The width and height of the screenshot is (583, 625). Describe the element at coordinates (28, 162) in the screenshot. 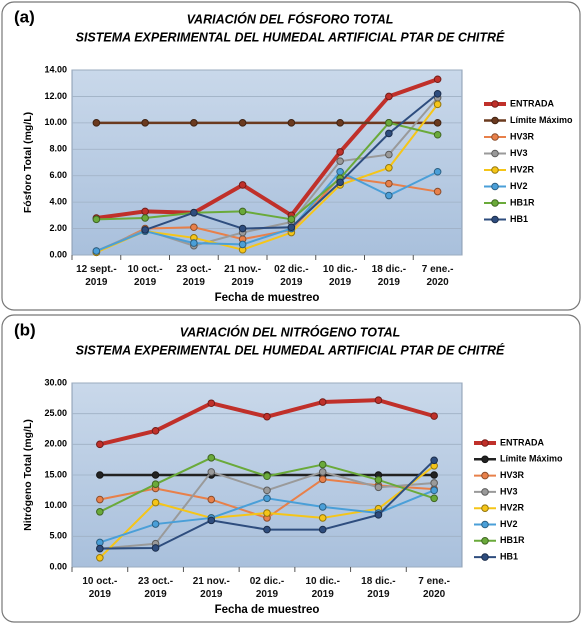

I see `y-axis-title: Fósforo Total (mg/L)` at that location.